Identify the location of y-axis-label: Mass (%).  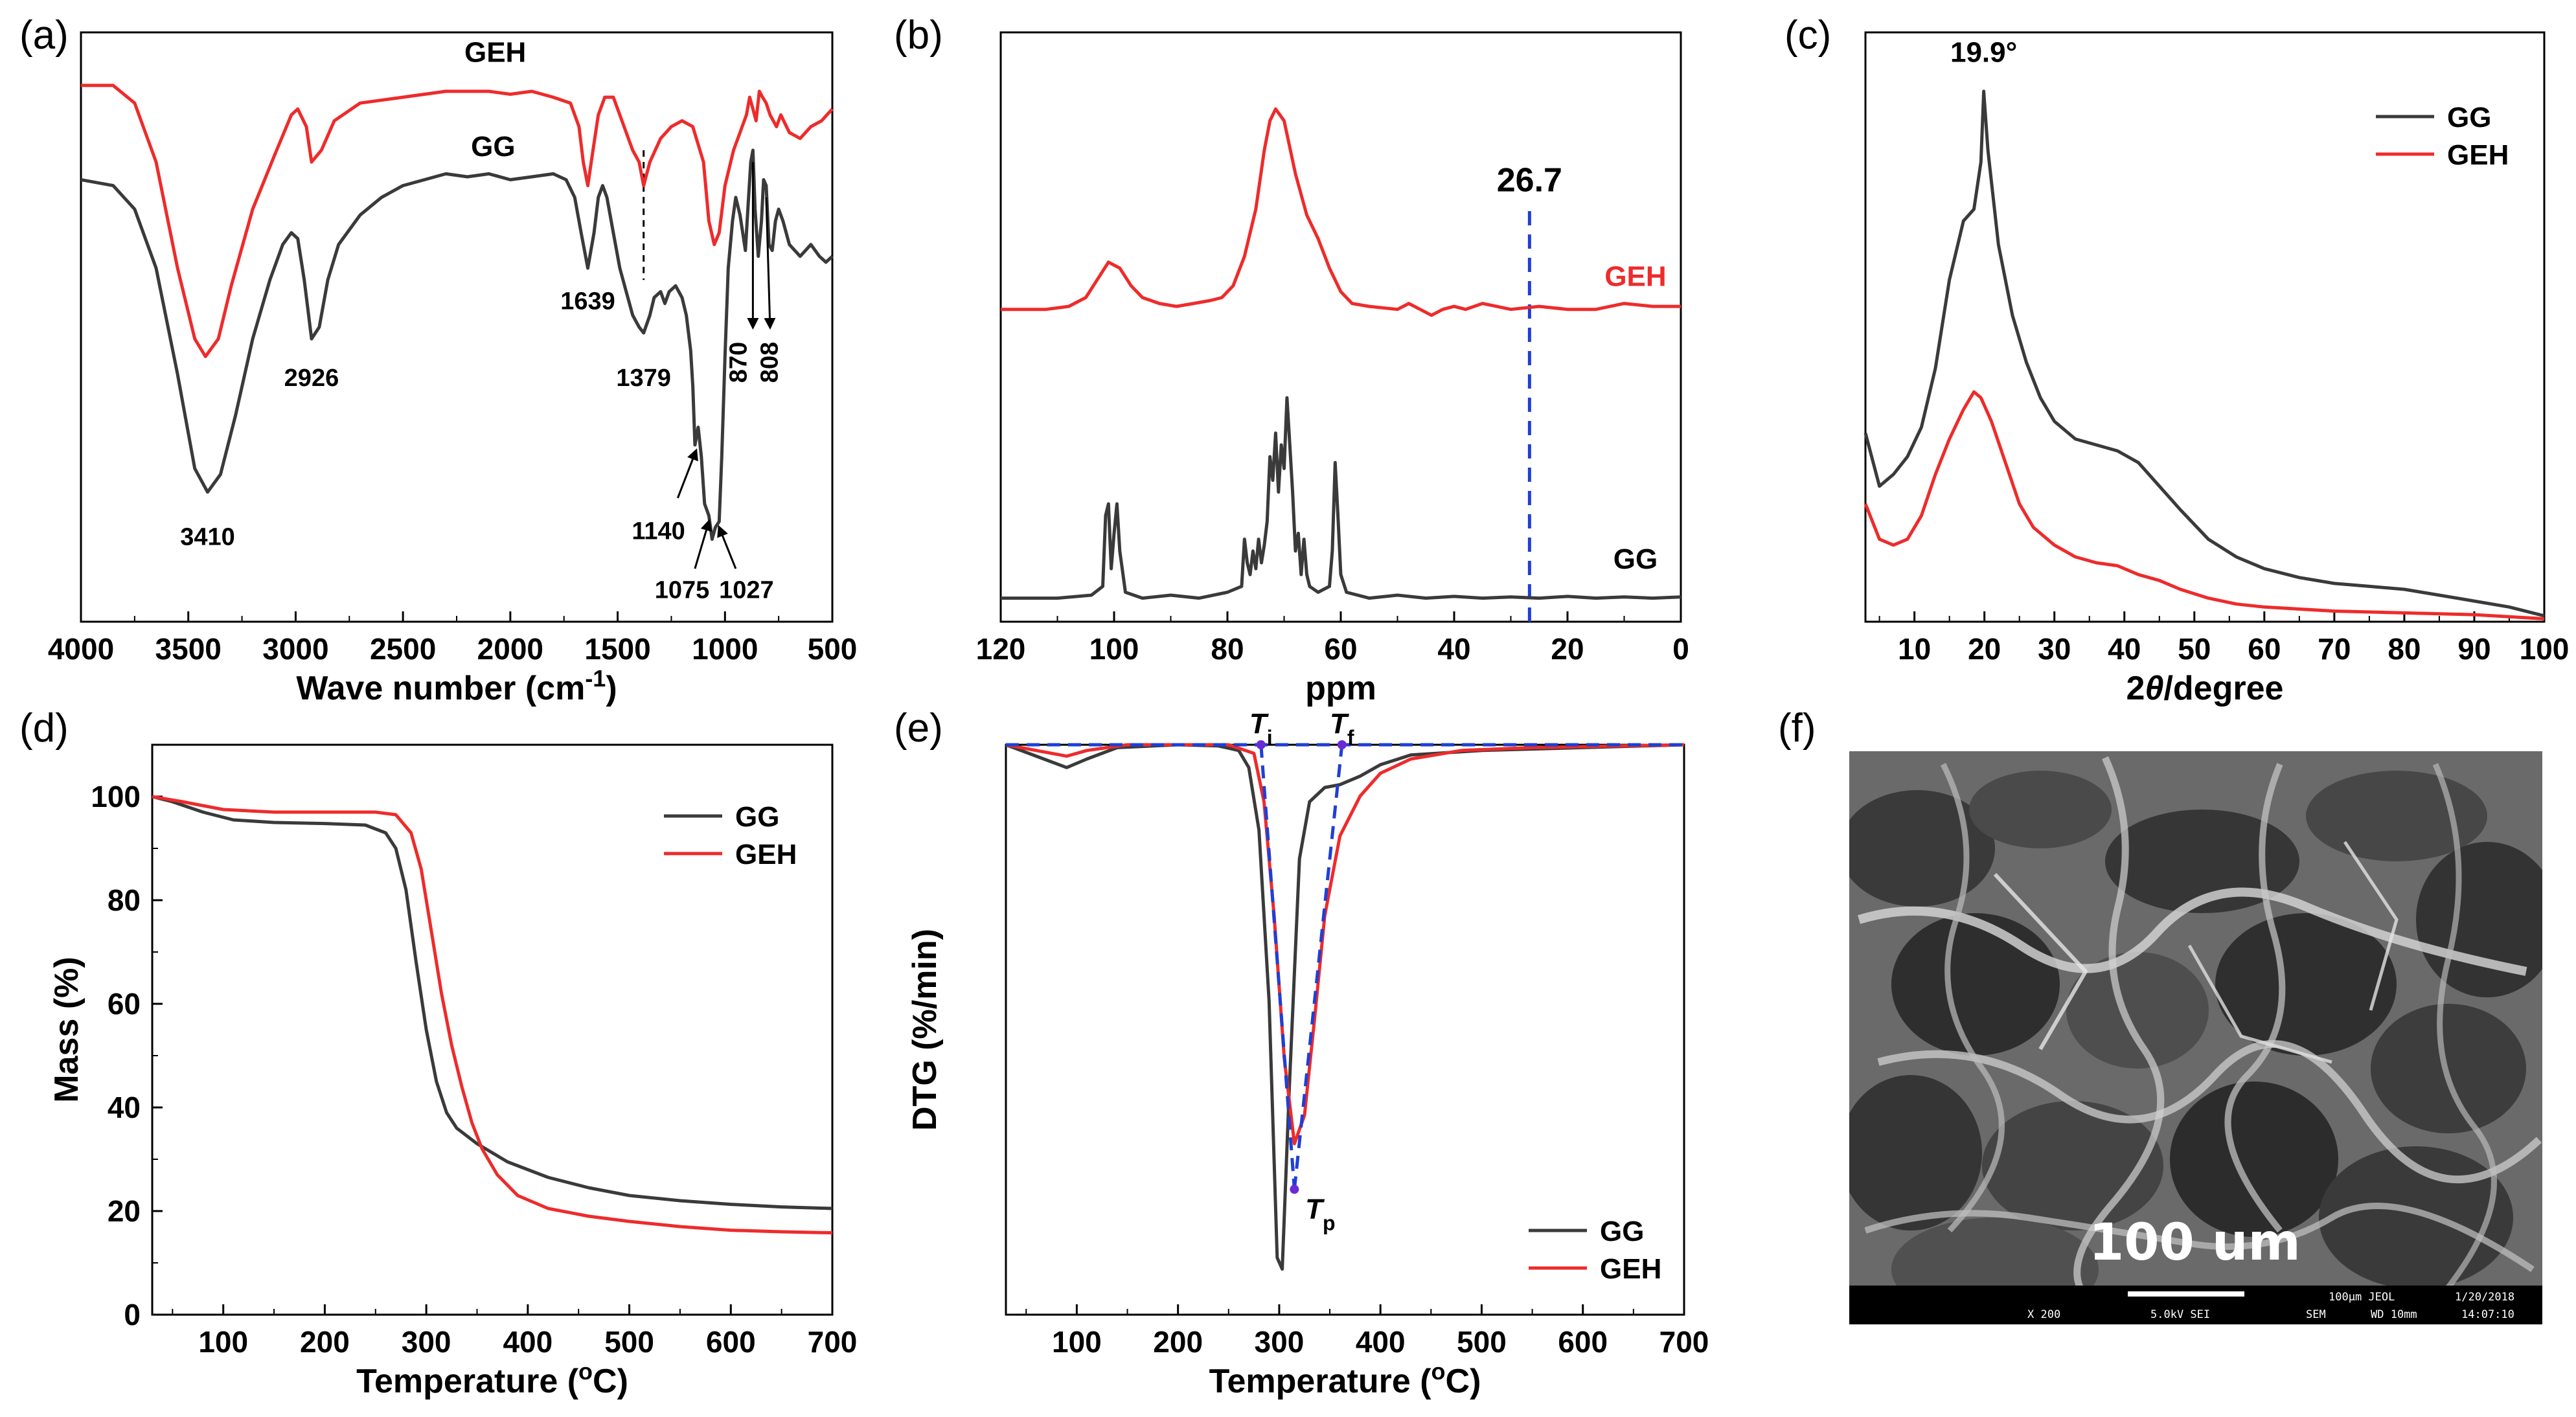
(66, 1030).